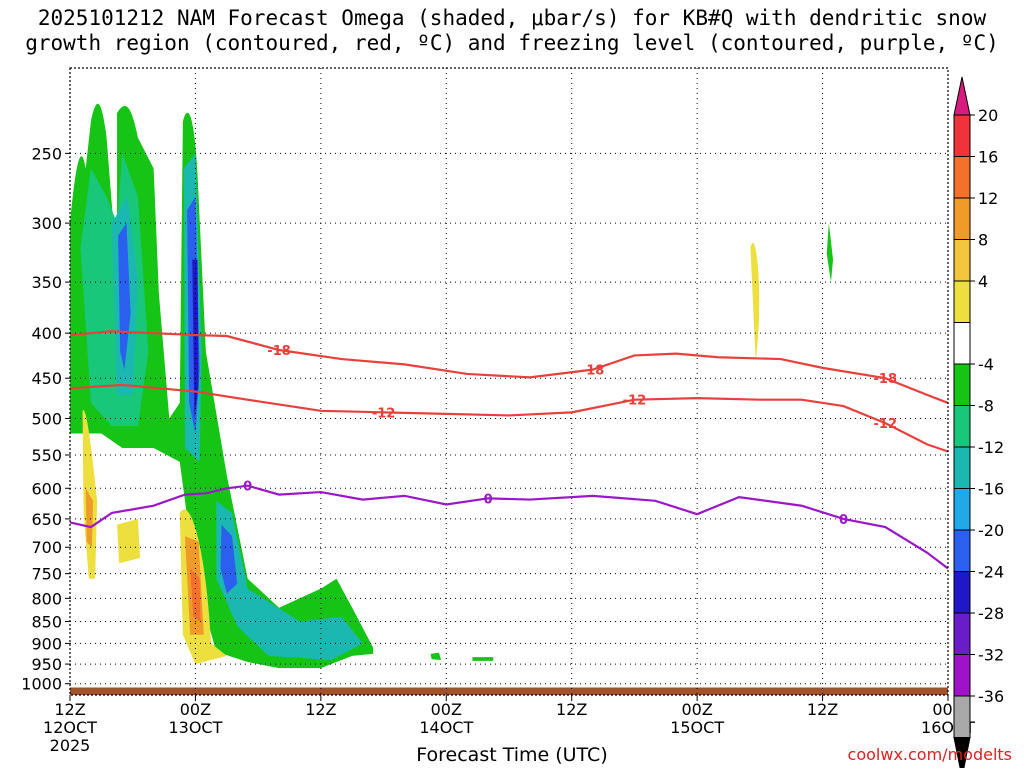 Image resolution: width=1024 pixels, height=768 pixels. I want to click on y-tick-label: 750, so click(46, 574).